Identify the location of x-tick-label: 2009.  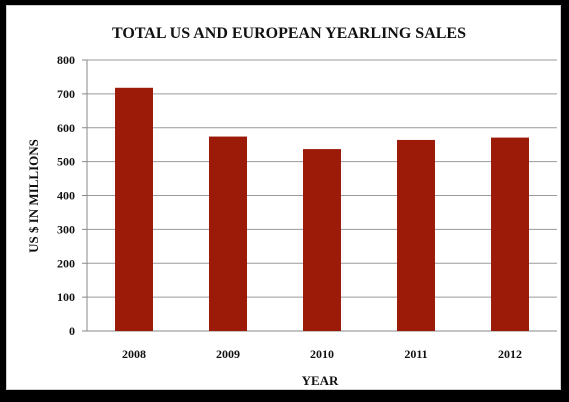
(228, 354).